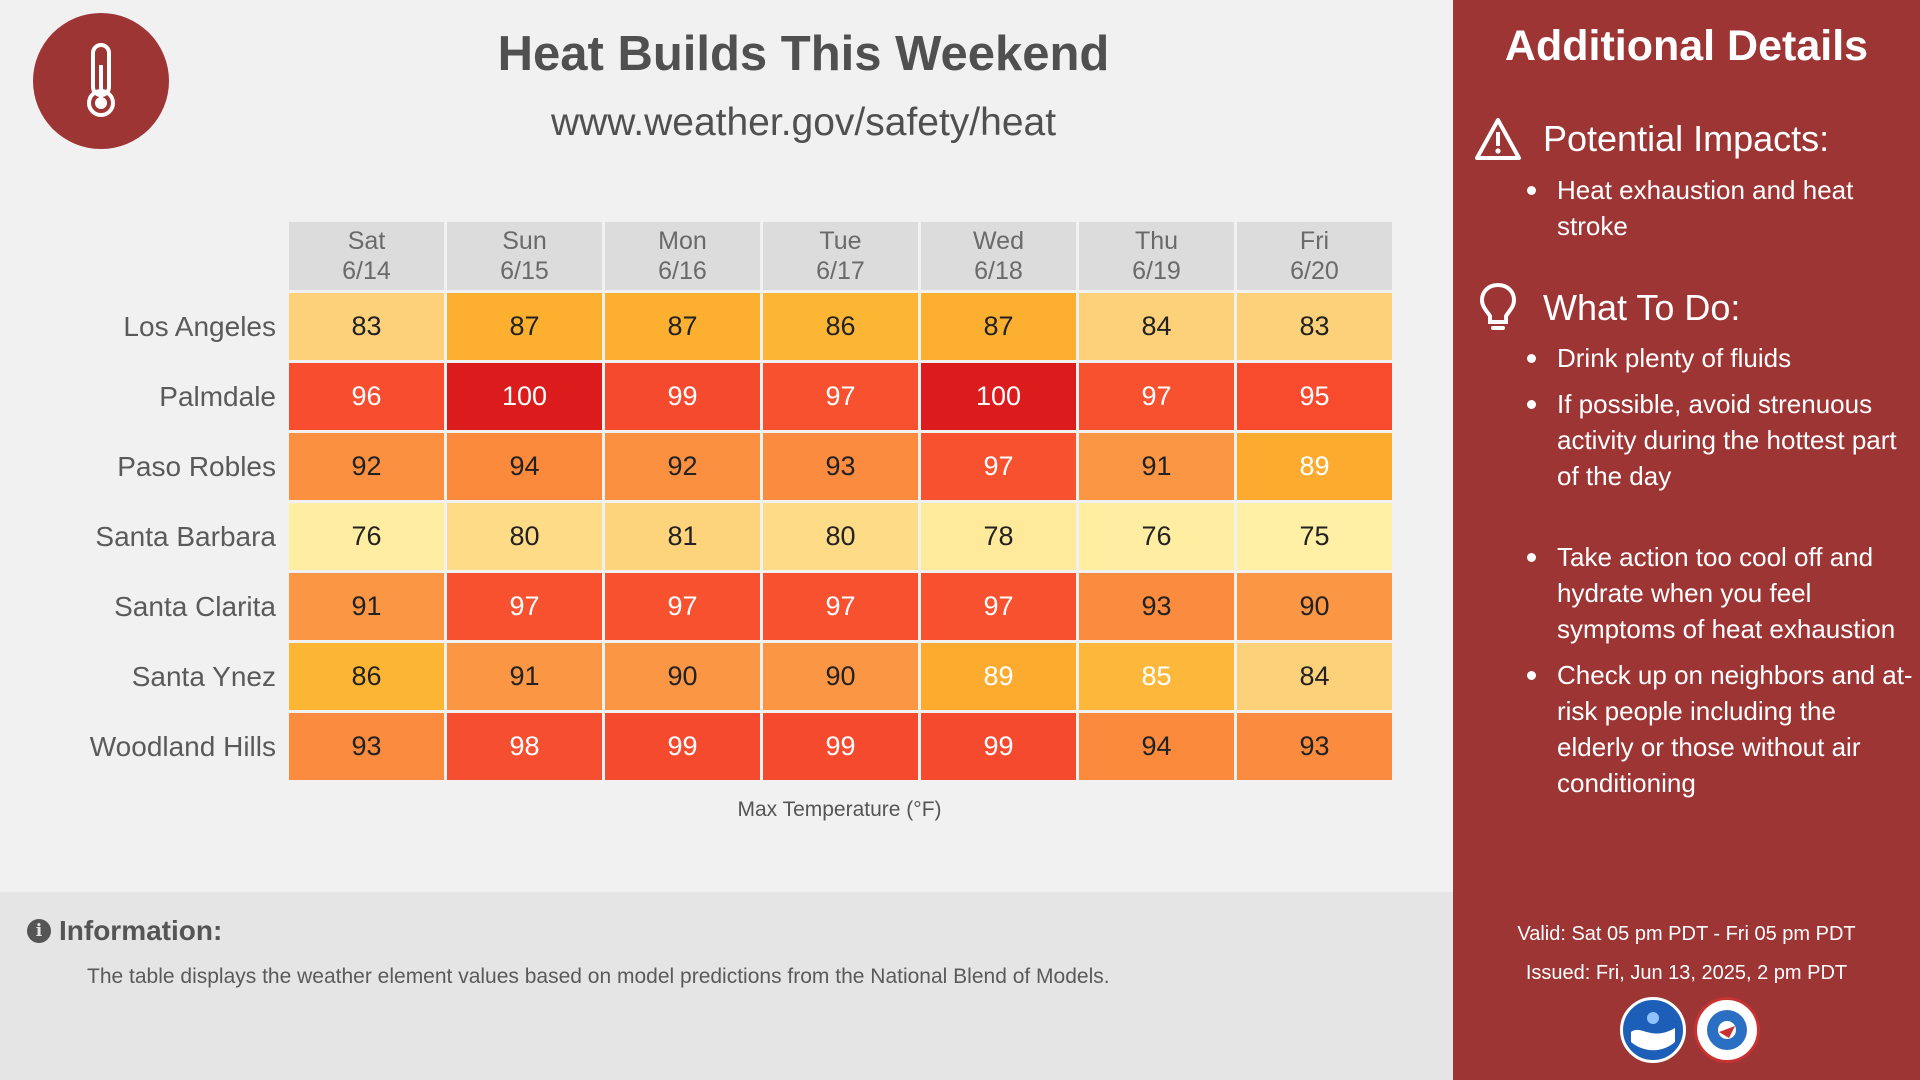 The image size is (1920, 1080). What do you see at coordinates (524, 256) in the screenshot?
I see `day-header: Sun 6/15` at bounding box center [524, 256].